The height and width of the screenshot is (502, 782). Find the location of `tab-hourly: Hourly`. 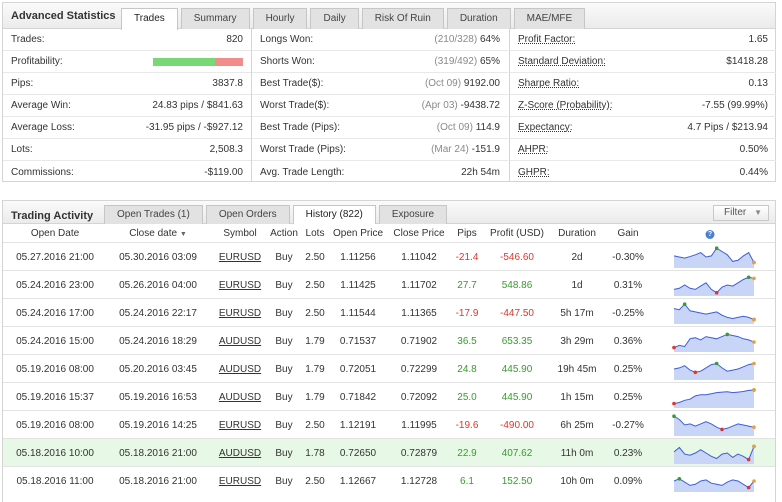

tab-hourly: Hourly is located at coordinates (280, 18).